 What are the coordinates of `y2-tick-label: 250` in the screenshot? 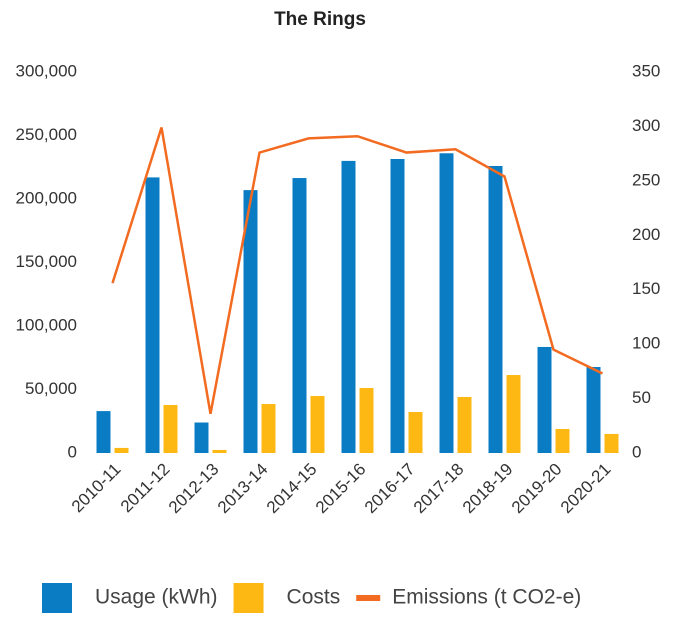 It's located at (646, 179).